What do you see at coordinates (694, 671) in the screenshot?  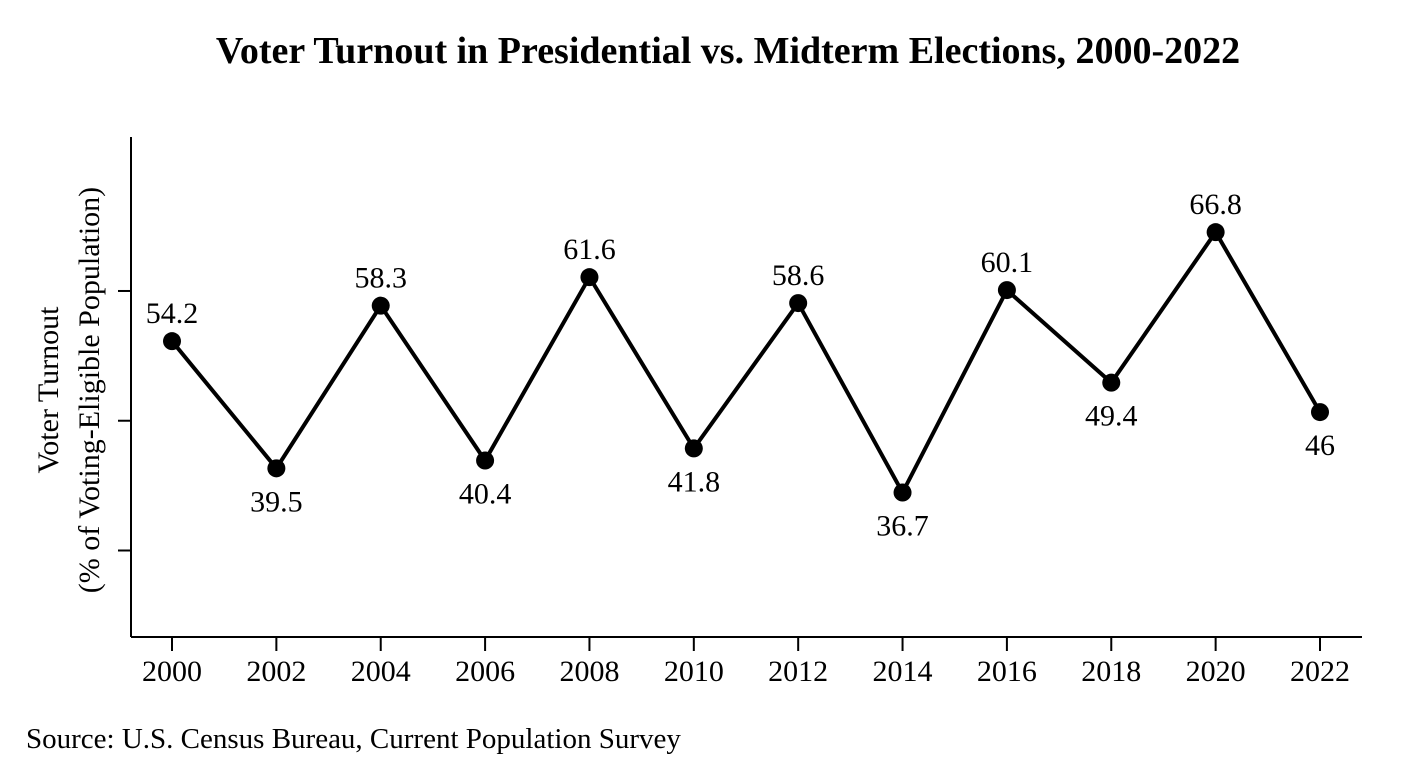 I see `x-tick-label: 2010` at bounding box center [694, 671].